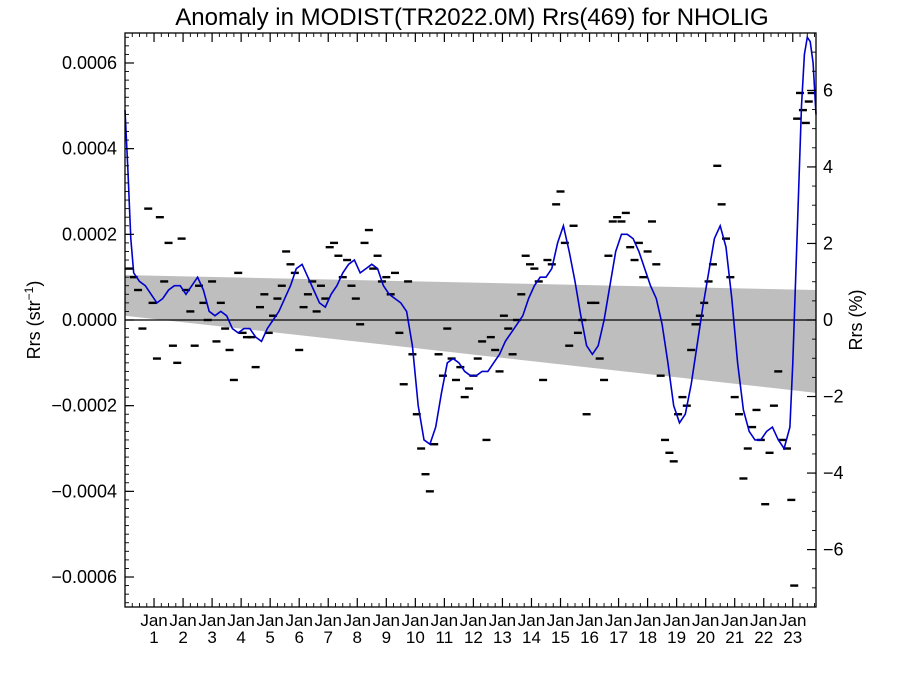  Describe the element at coordinates (386, 637) in the screenshot. I see `x-tick-year-label: 9` at that location.